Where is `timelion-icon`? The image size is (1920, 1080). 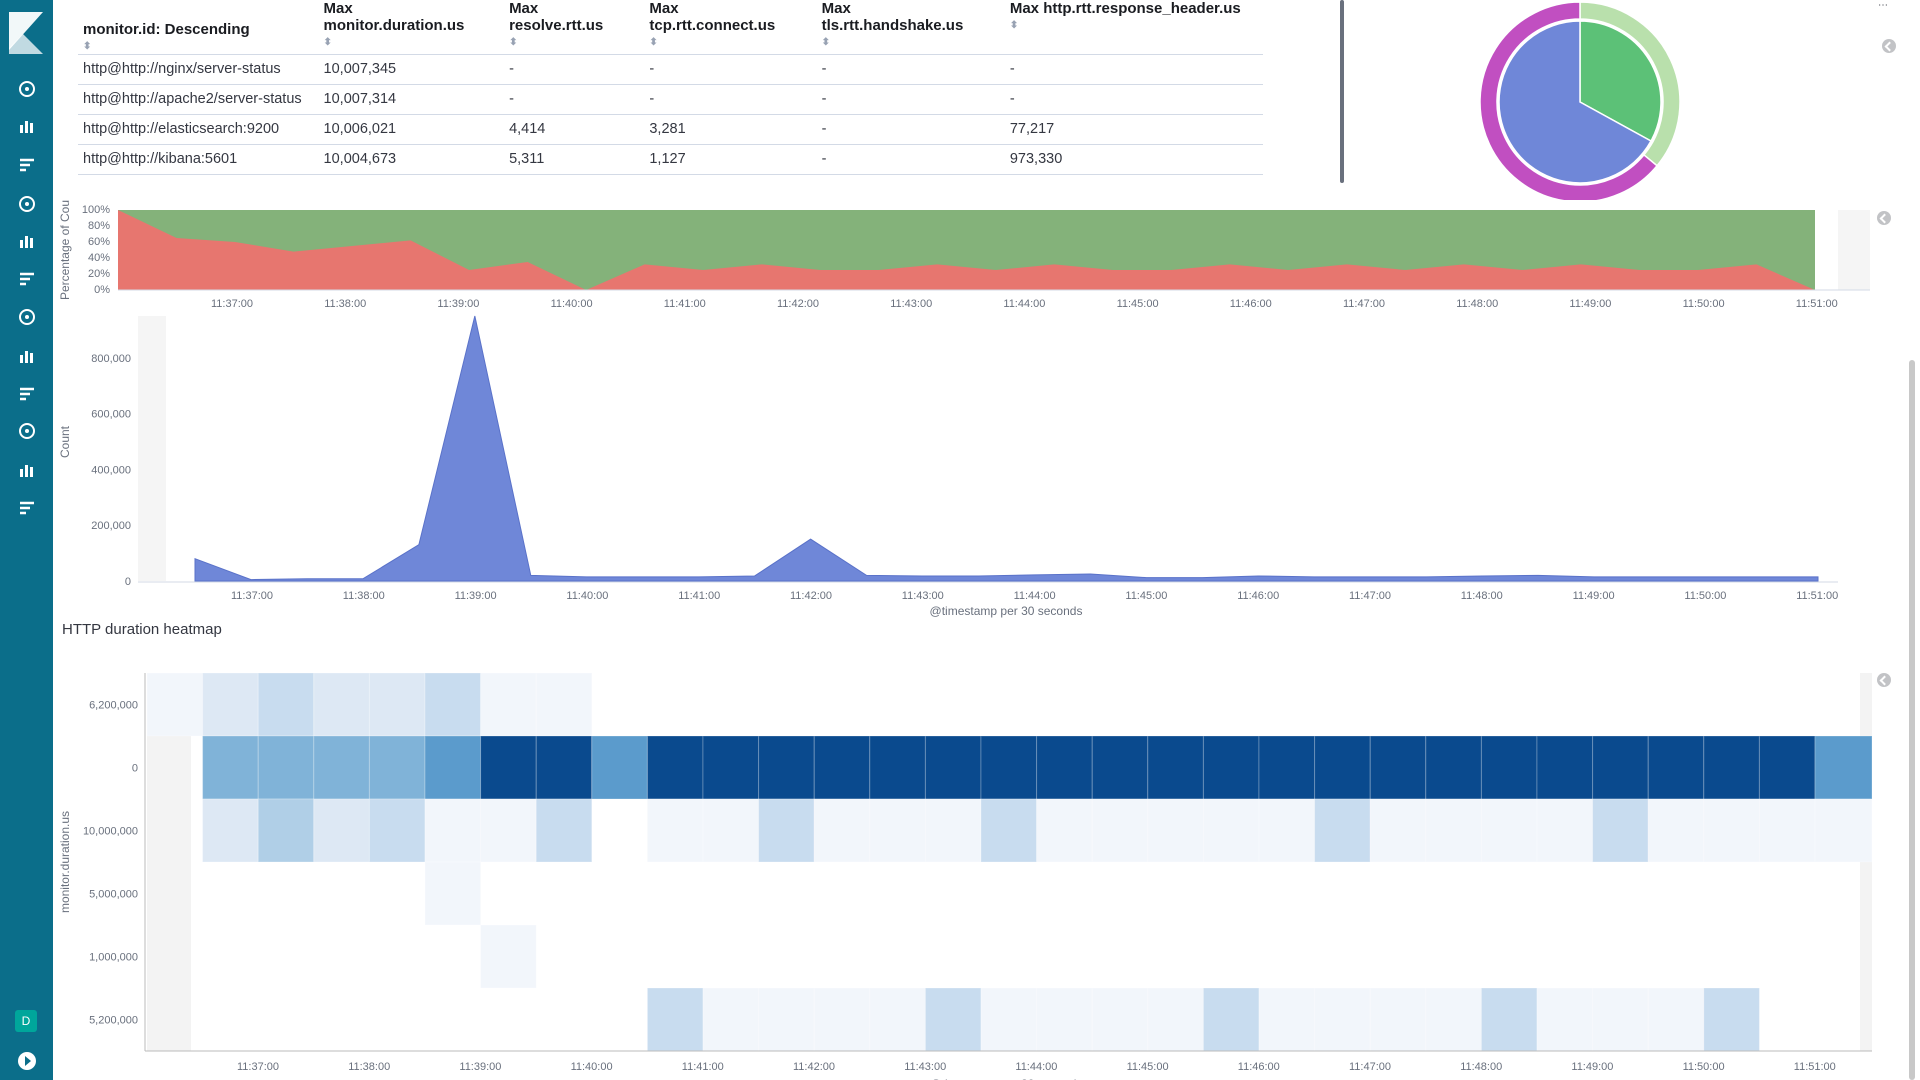 timelion-icon is located at coordinates (27, 204).